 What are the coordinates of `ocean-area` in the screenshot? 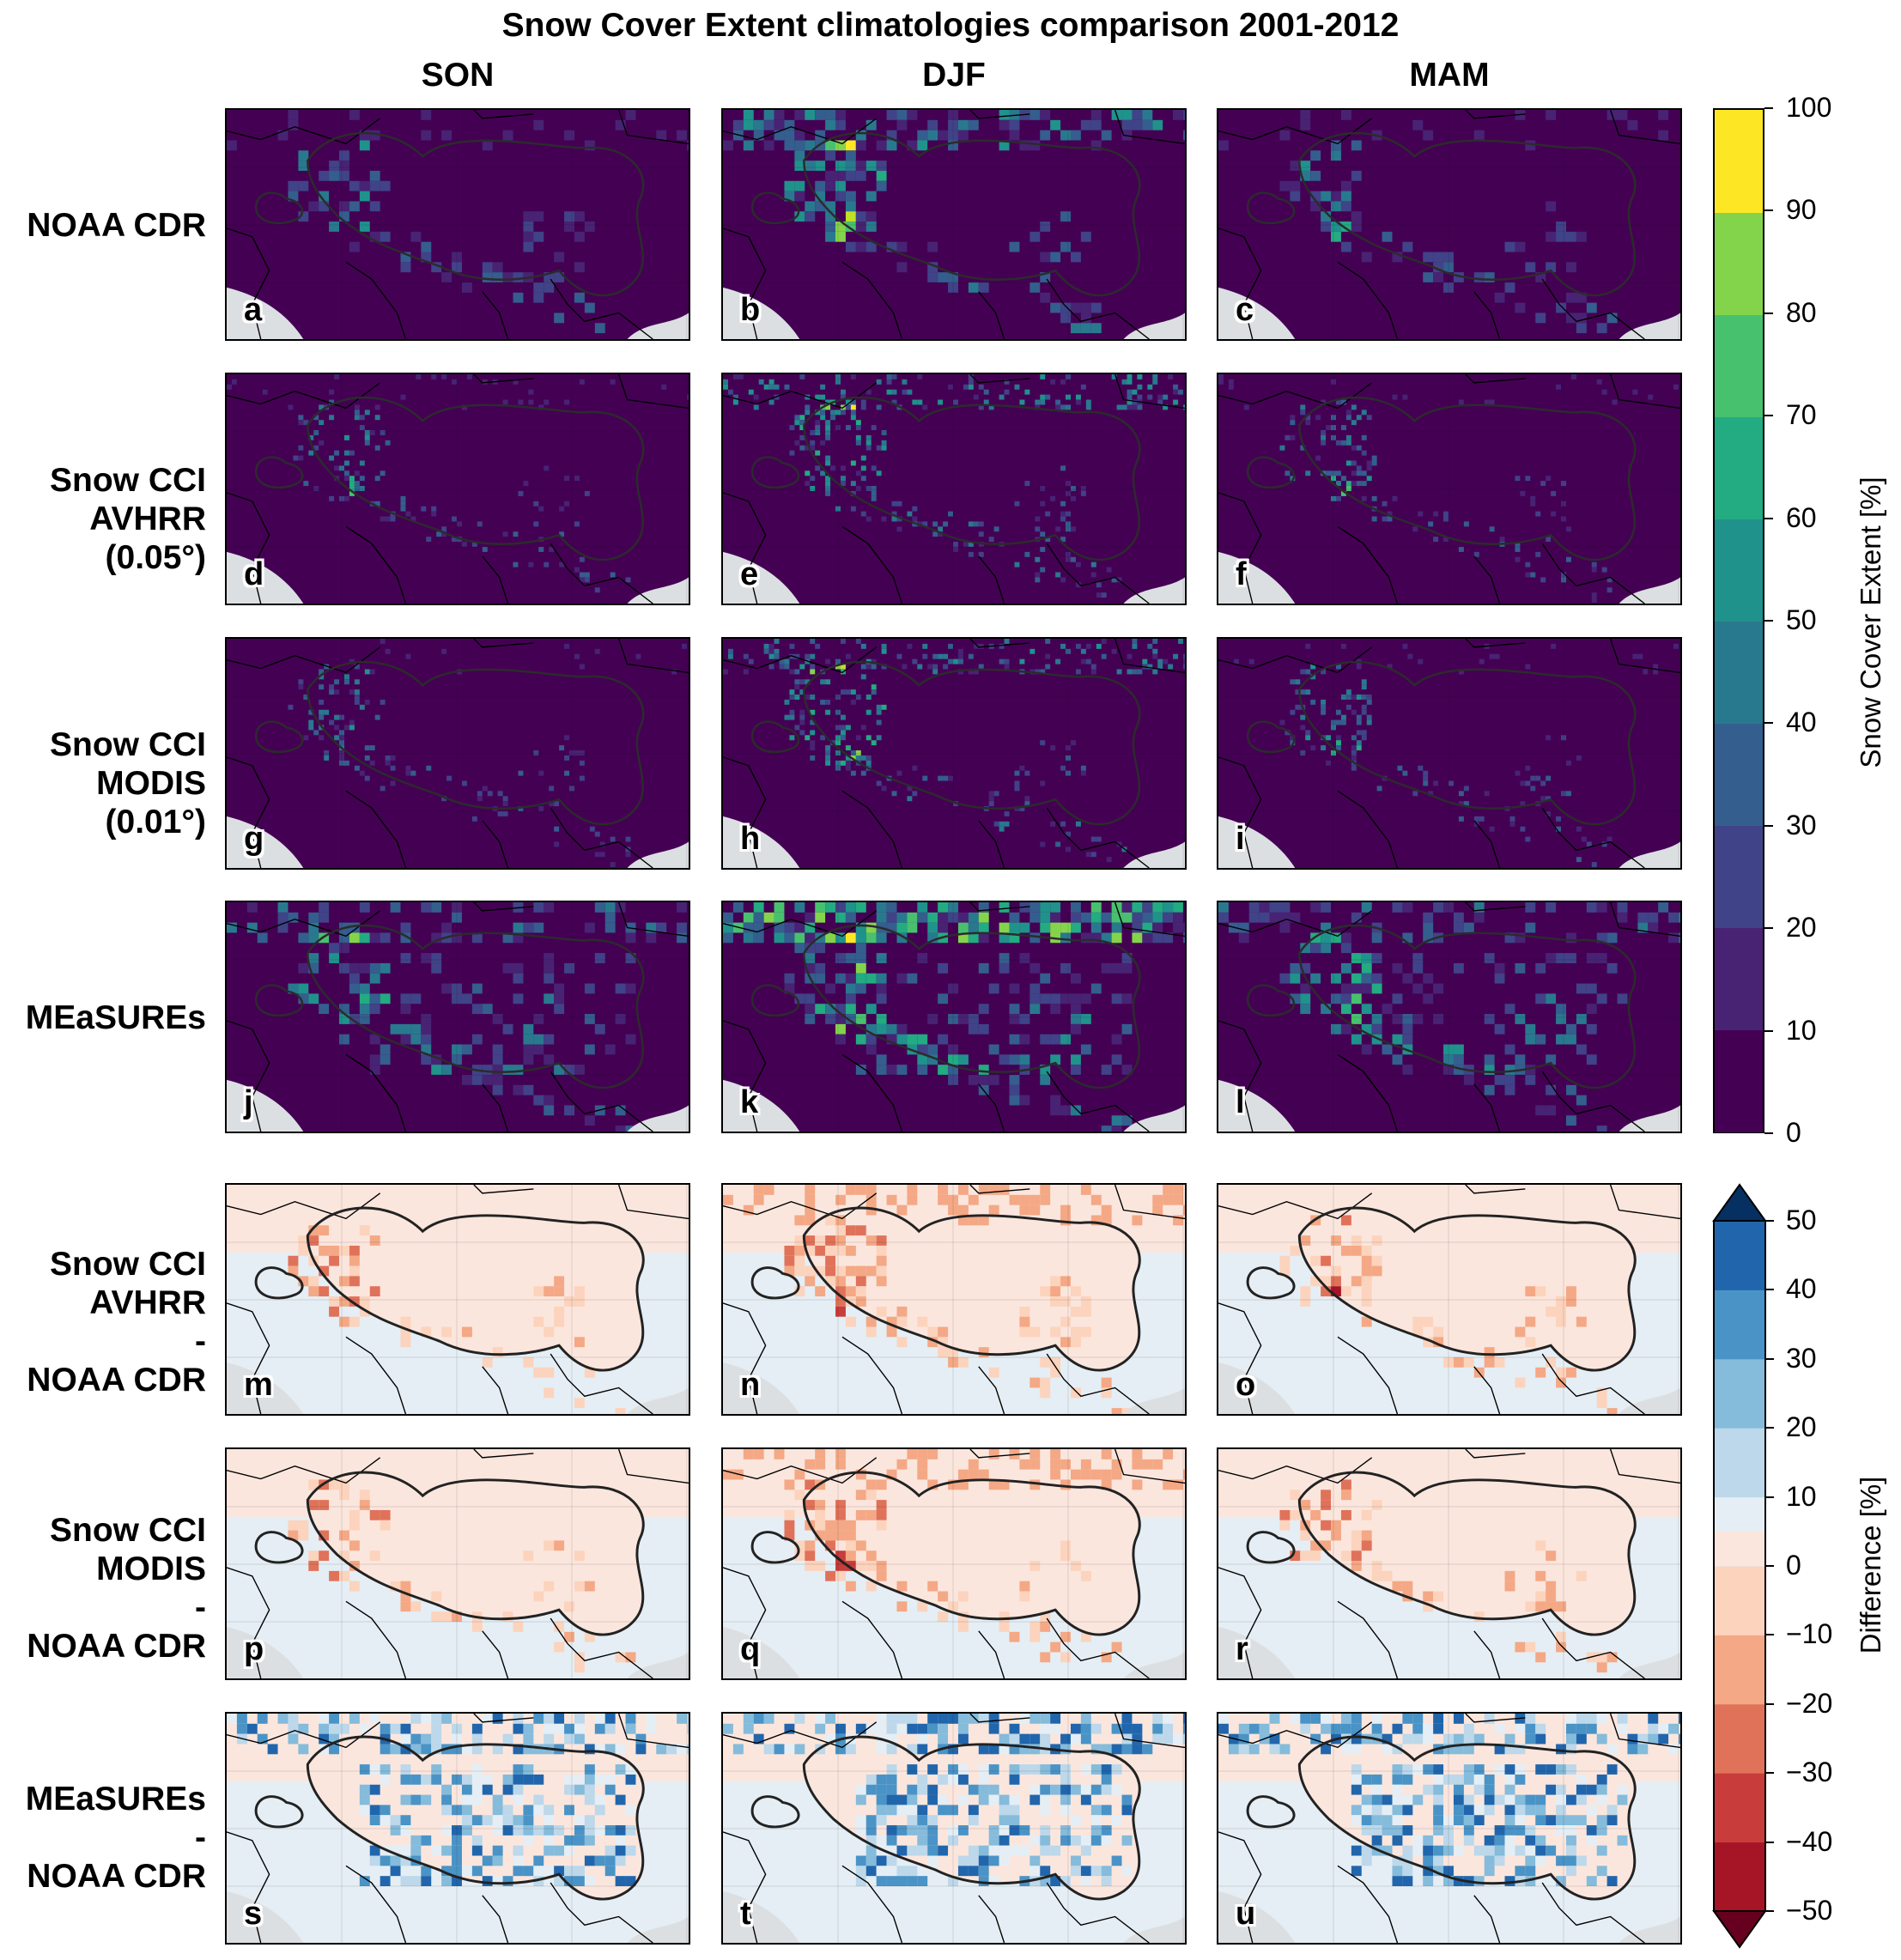 It's located at (954, 1652).